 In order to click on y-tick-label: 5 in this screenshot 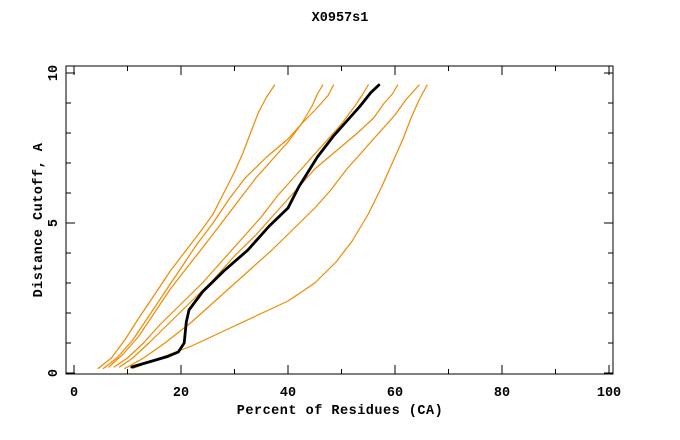, I will do `click(54, 223)`.